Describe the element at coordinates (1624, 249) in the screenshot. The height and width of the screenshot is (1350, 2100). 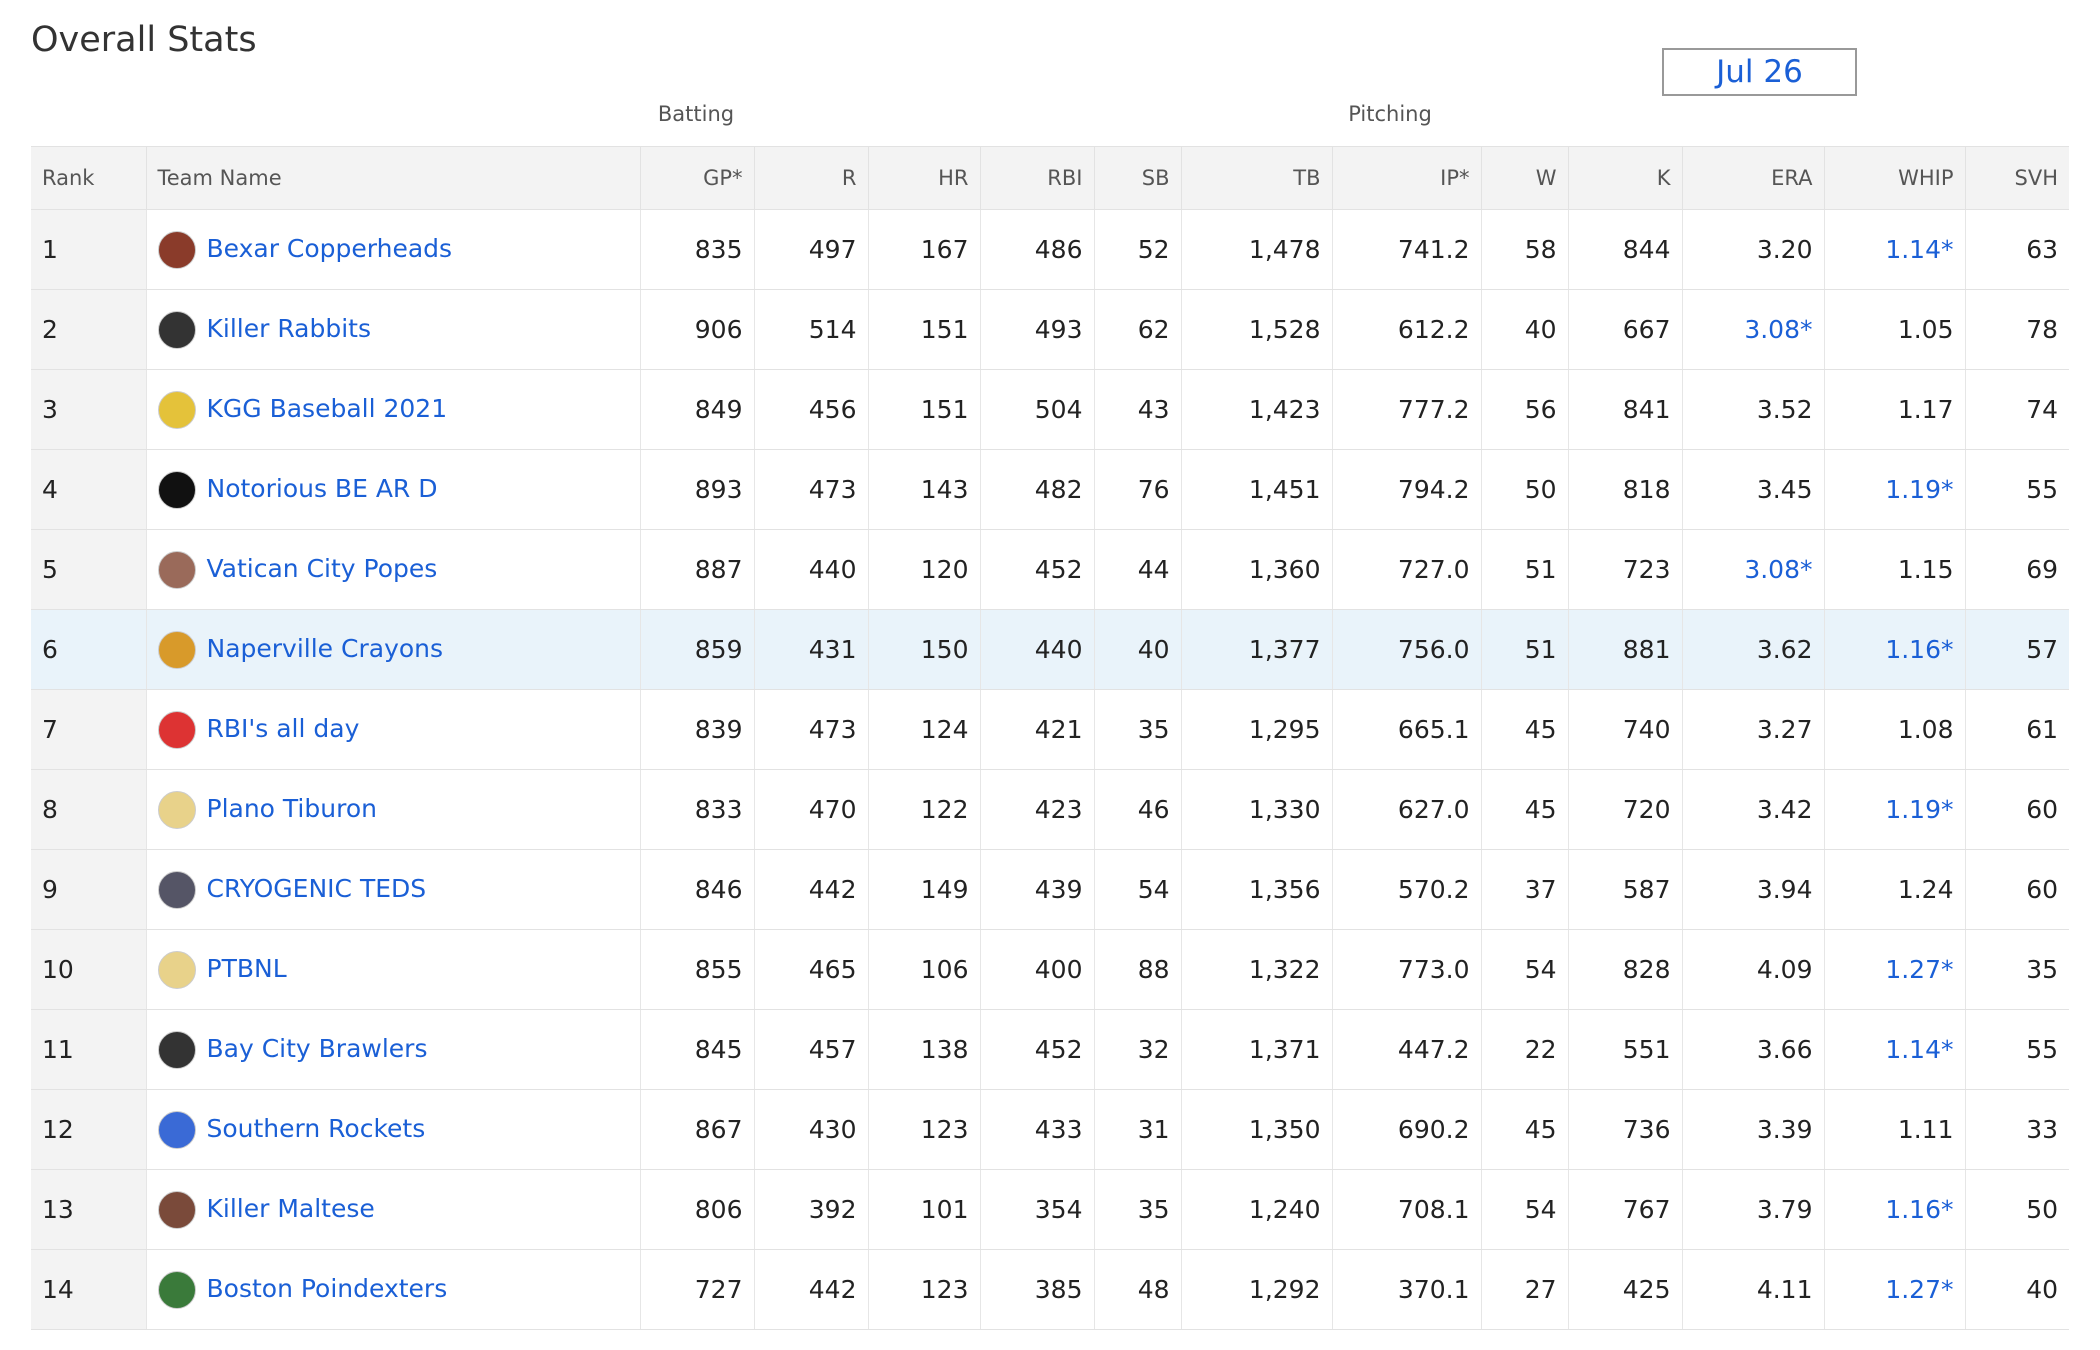
I see `stat-cell: 844` at that location.